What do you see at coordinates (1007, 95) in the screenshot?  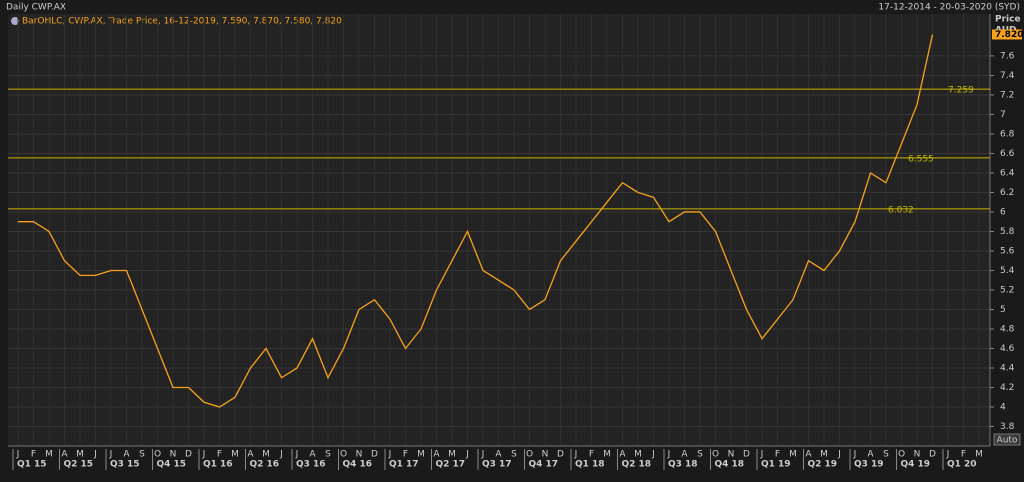 I see `y-tick-label: 7.2` at bounding box center [1007, 95].